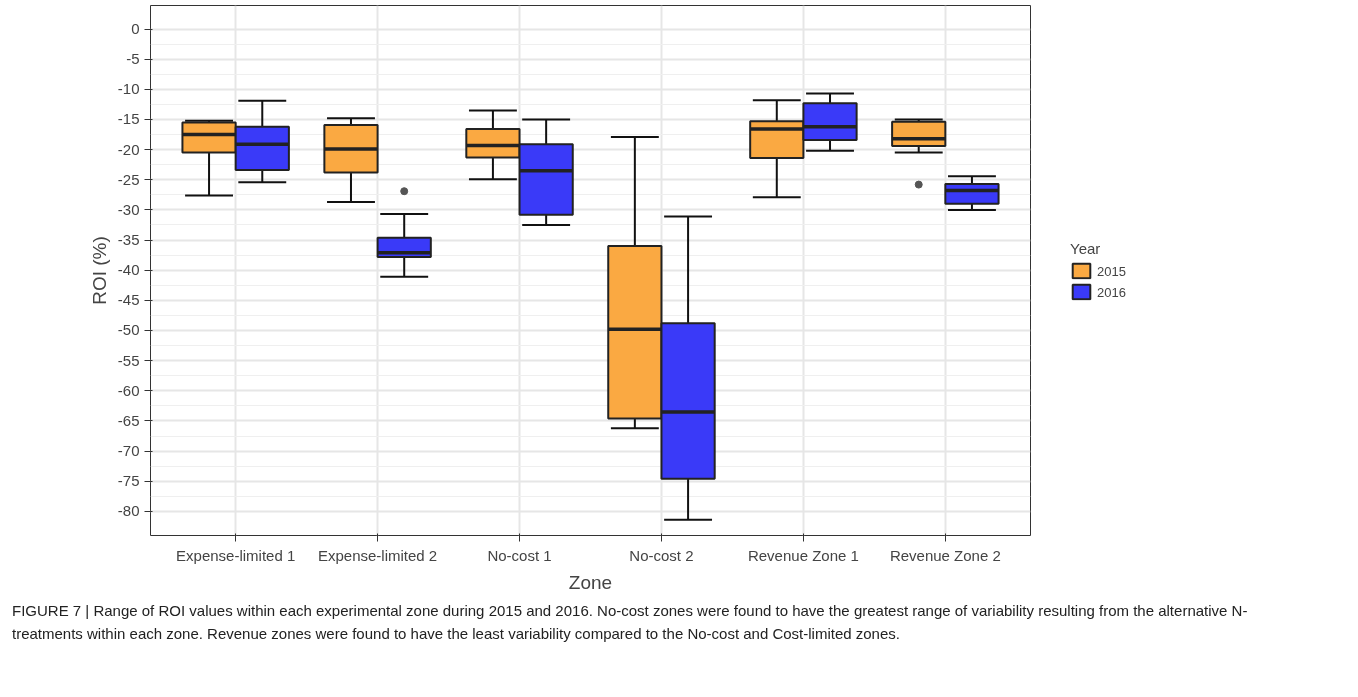 The height and width of the screenshot is (697, 1358). I want to click on y-tick-label: -25, so click(128, 179).